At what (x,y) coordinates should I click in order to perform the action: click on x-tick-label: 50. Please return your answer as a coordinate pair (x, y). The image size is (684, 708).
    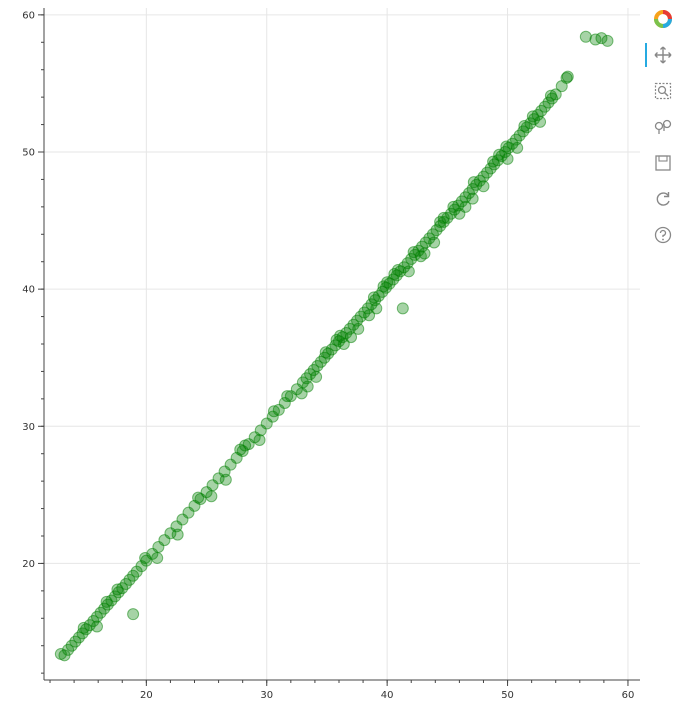
    Looking at the image, I should click on (507, 695).